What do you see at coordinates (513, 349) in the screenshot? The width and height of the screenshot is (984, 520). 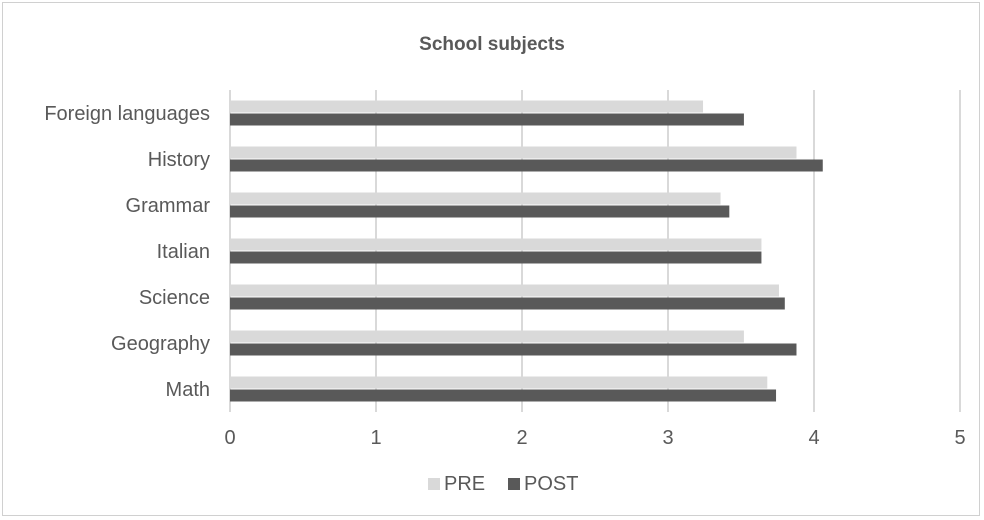 I see `bar-post-geography` at bounding box center [513, 349].